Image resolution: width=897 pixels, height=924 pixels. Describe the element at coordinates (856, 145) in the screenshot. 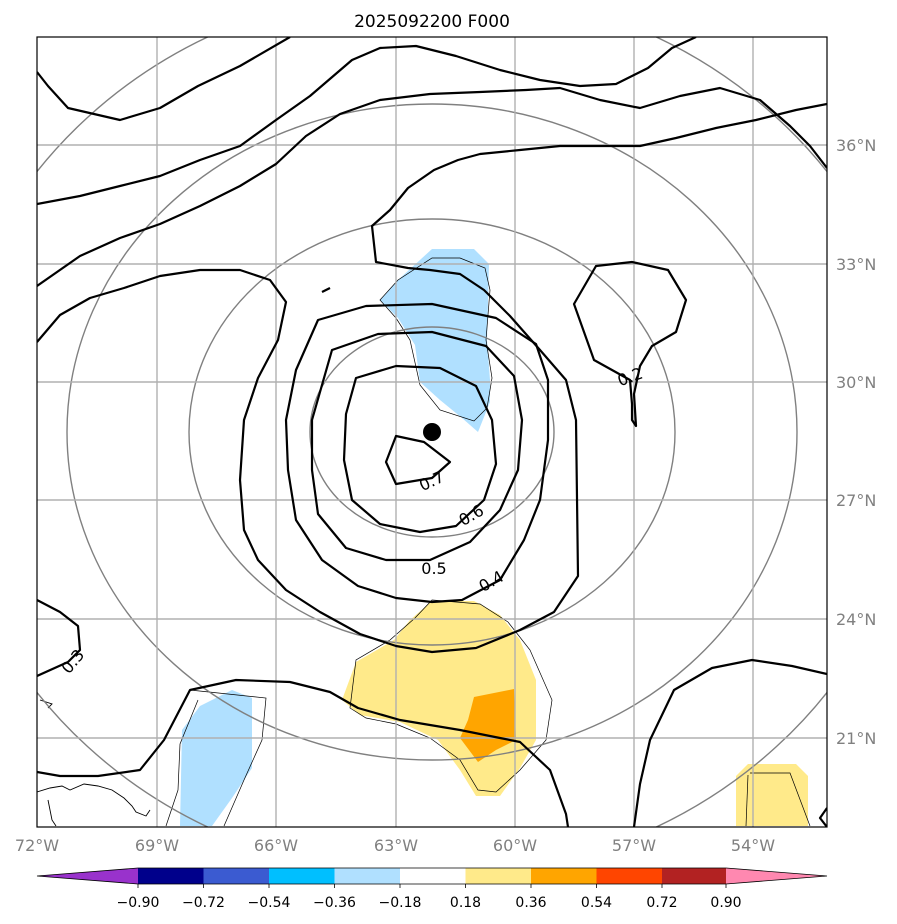

I see `y-tick-36n: 36°N` at that location.